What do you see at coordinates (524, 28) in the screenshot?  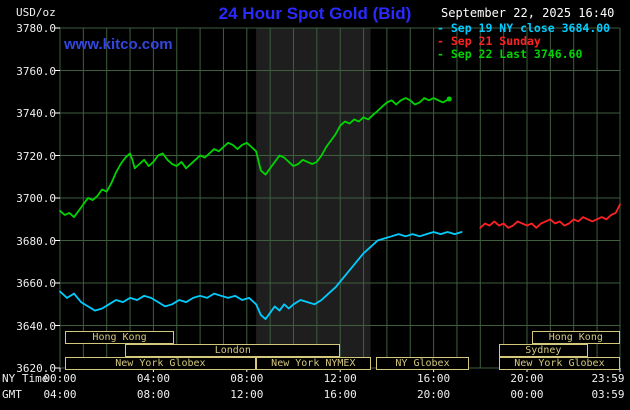 I see `legend-item: - Sep 19 NY close 3684.00` at bounding box center [524, 28].